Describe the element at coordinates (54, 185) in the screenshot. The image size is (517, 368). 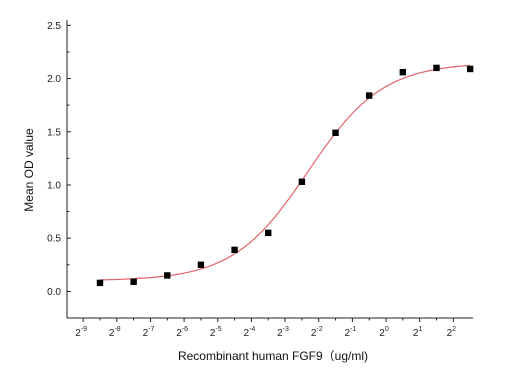
I see `y-tick-label: 1.0` at that location.